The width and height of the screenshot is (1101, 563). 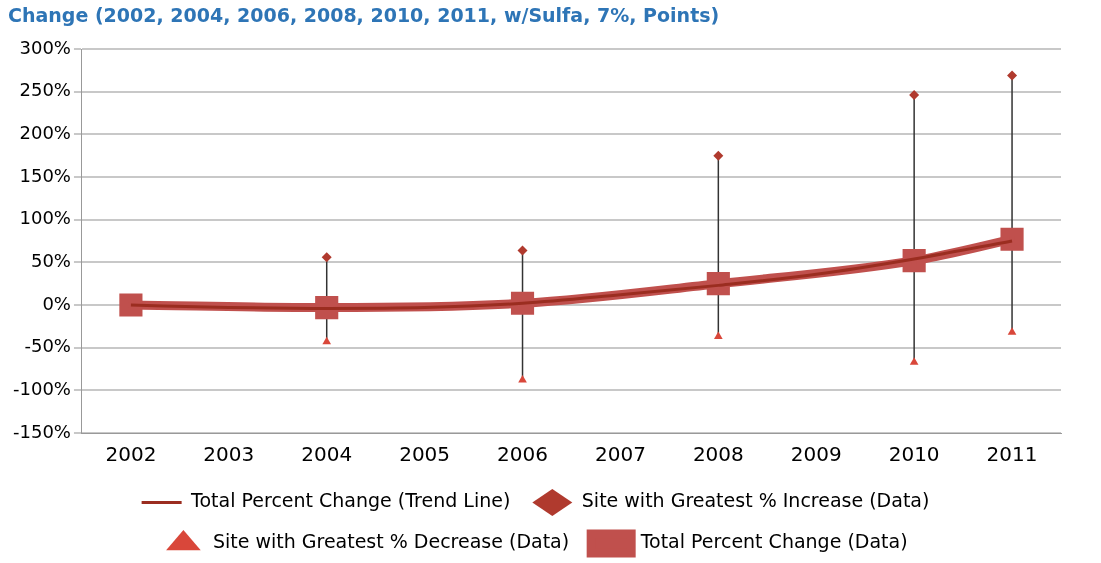 I want to click on x-tick-label: 2003, so click(x=229, y=454).